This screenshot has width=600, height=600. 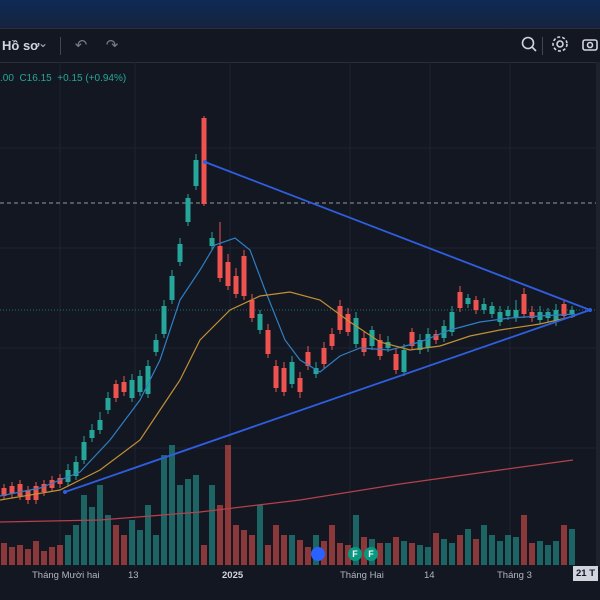 What do you see at coordinates (300, 46) in the screenshot?
I see `chart-toolbar: Hồ sơ ⌄ ↶ ↷` at bounding box center [300, 46].